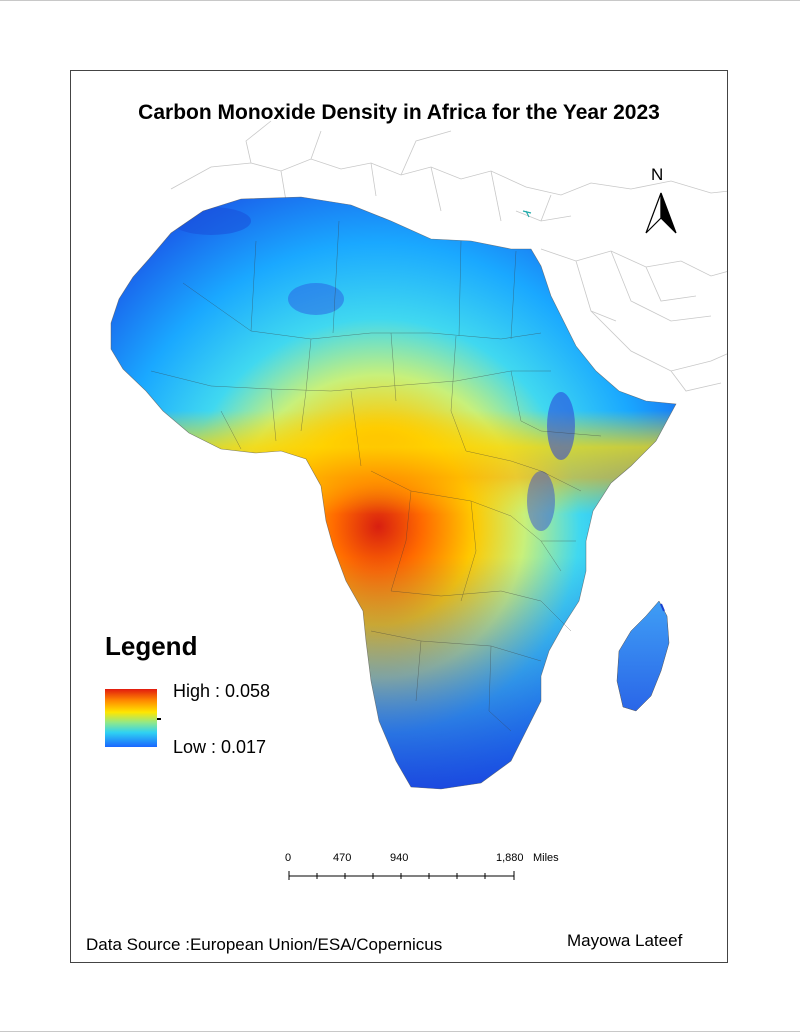 The height and width of the screenshot is (1035, 800). Describe the element at coordinates (662, 607) in the screenshot. I see `madagascar-north-tip` at that location.